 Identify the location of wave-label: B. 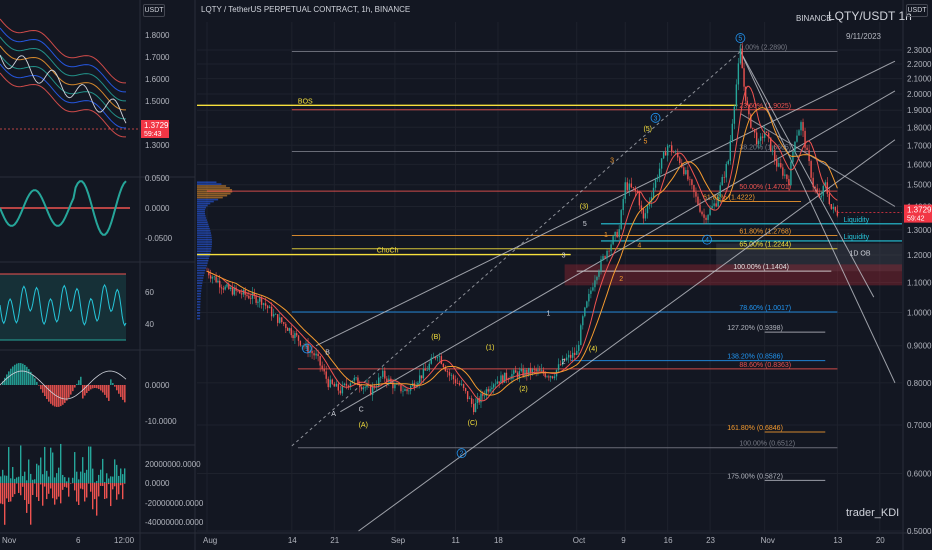
(327, 353).